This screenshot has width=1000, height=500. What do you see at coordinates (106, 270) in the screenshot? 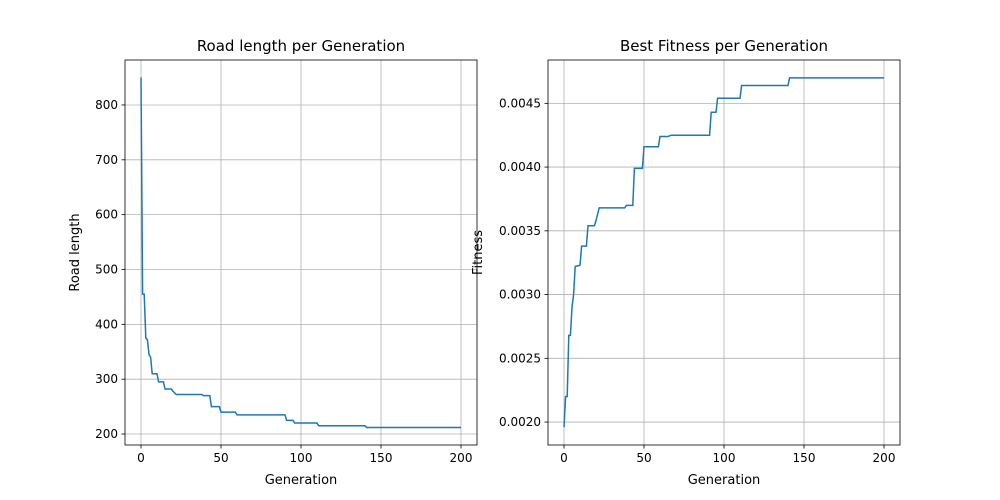
I see `y-tick-label: 500` at bounding box center [106, 270].